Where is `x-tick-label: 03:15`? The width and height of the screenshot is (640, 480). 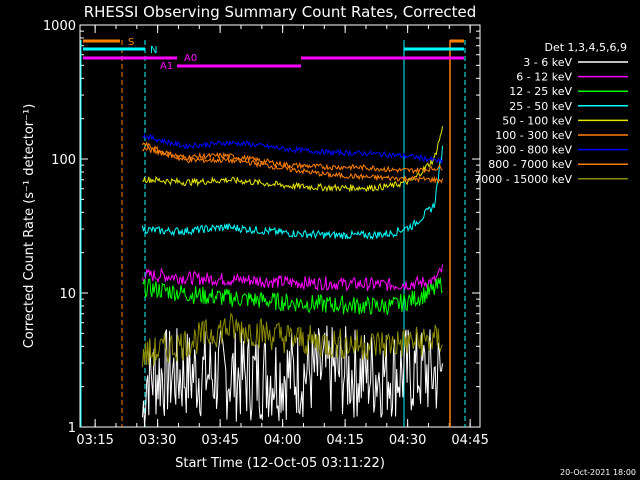
x-tick-label: 03:15 is located at coordinates (94, 440).